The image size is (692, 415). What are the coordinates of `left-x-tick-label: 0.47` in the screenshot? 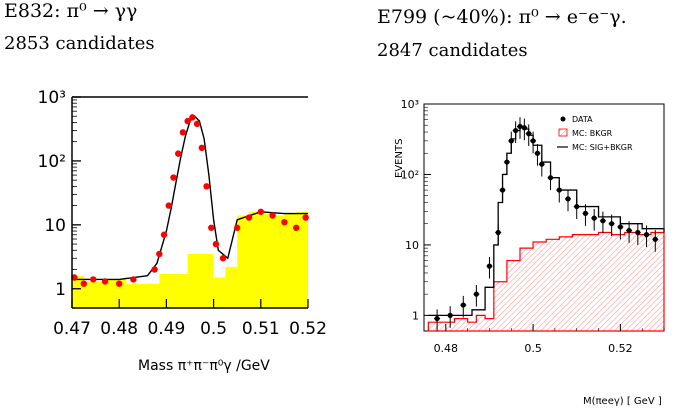 It's located at (72, 329).